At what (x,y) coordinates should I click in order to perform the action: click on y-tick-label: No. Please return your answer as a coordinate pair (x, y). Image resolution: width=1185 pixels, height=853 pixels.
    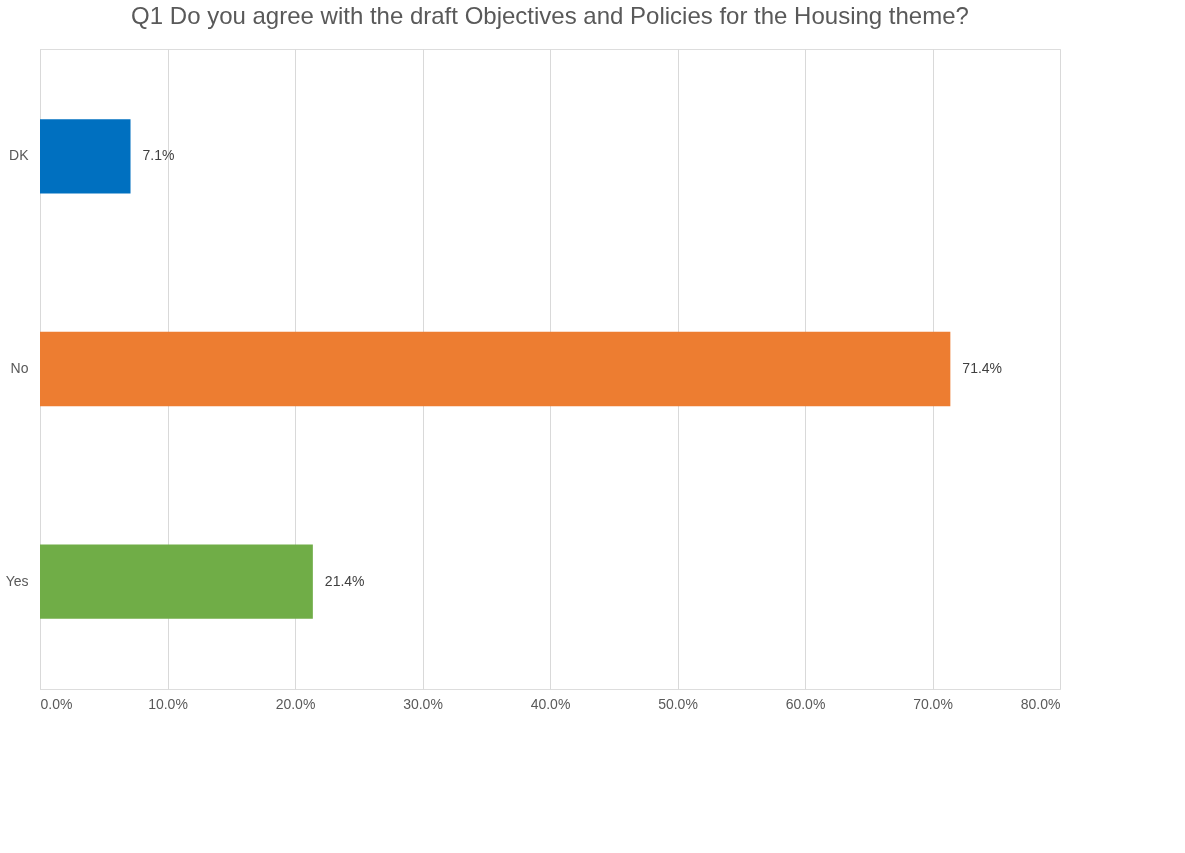
    Looking at the image, I should click on (19, 368).